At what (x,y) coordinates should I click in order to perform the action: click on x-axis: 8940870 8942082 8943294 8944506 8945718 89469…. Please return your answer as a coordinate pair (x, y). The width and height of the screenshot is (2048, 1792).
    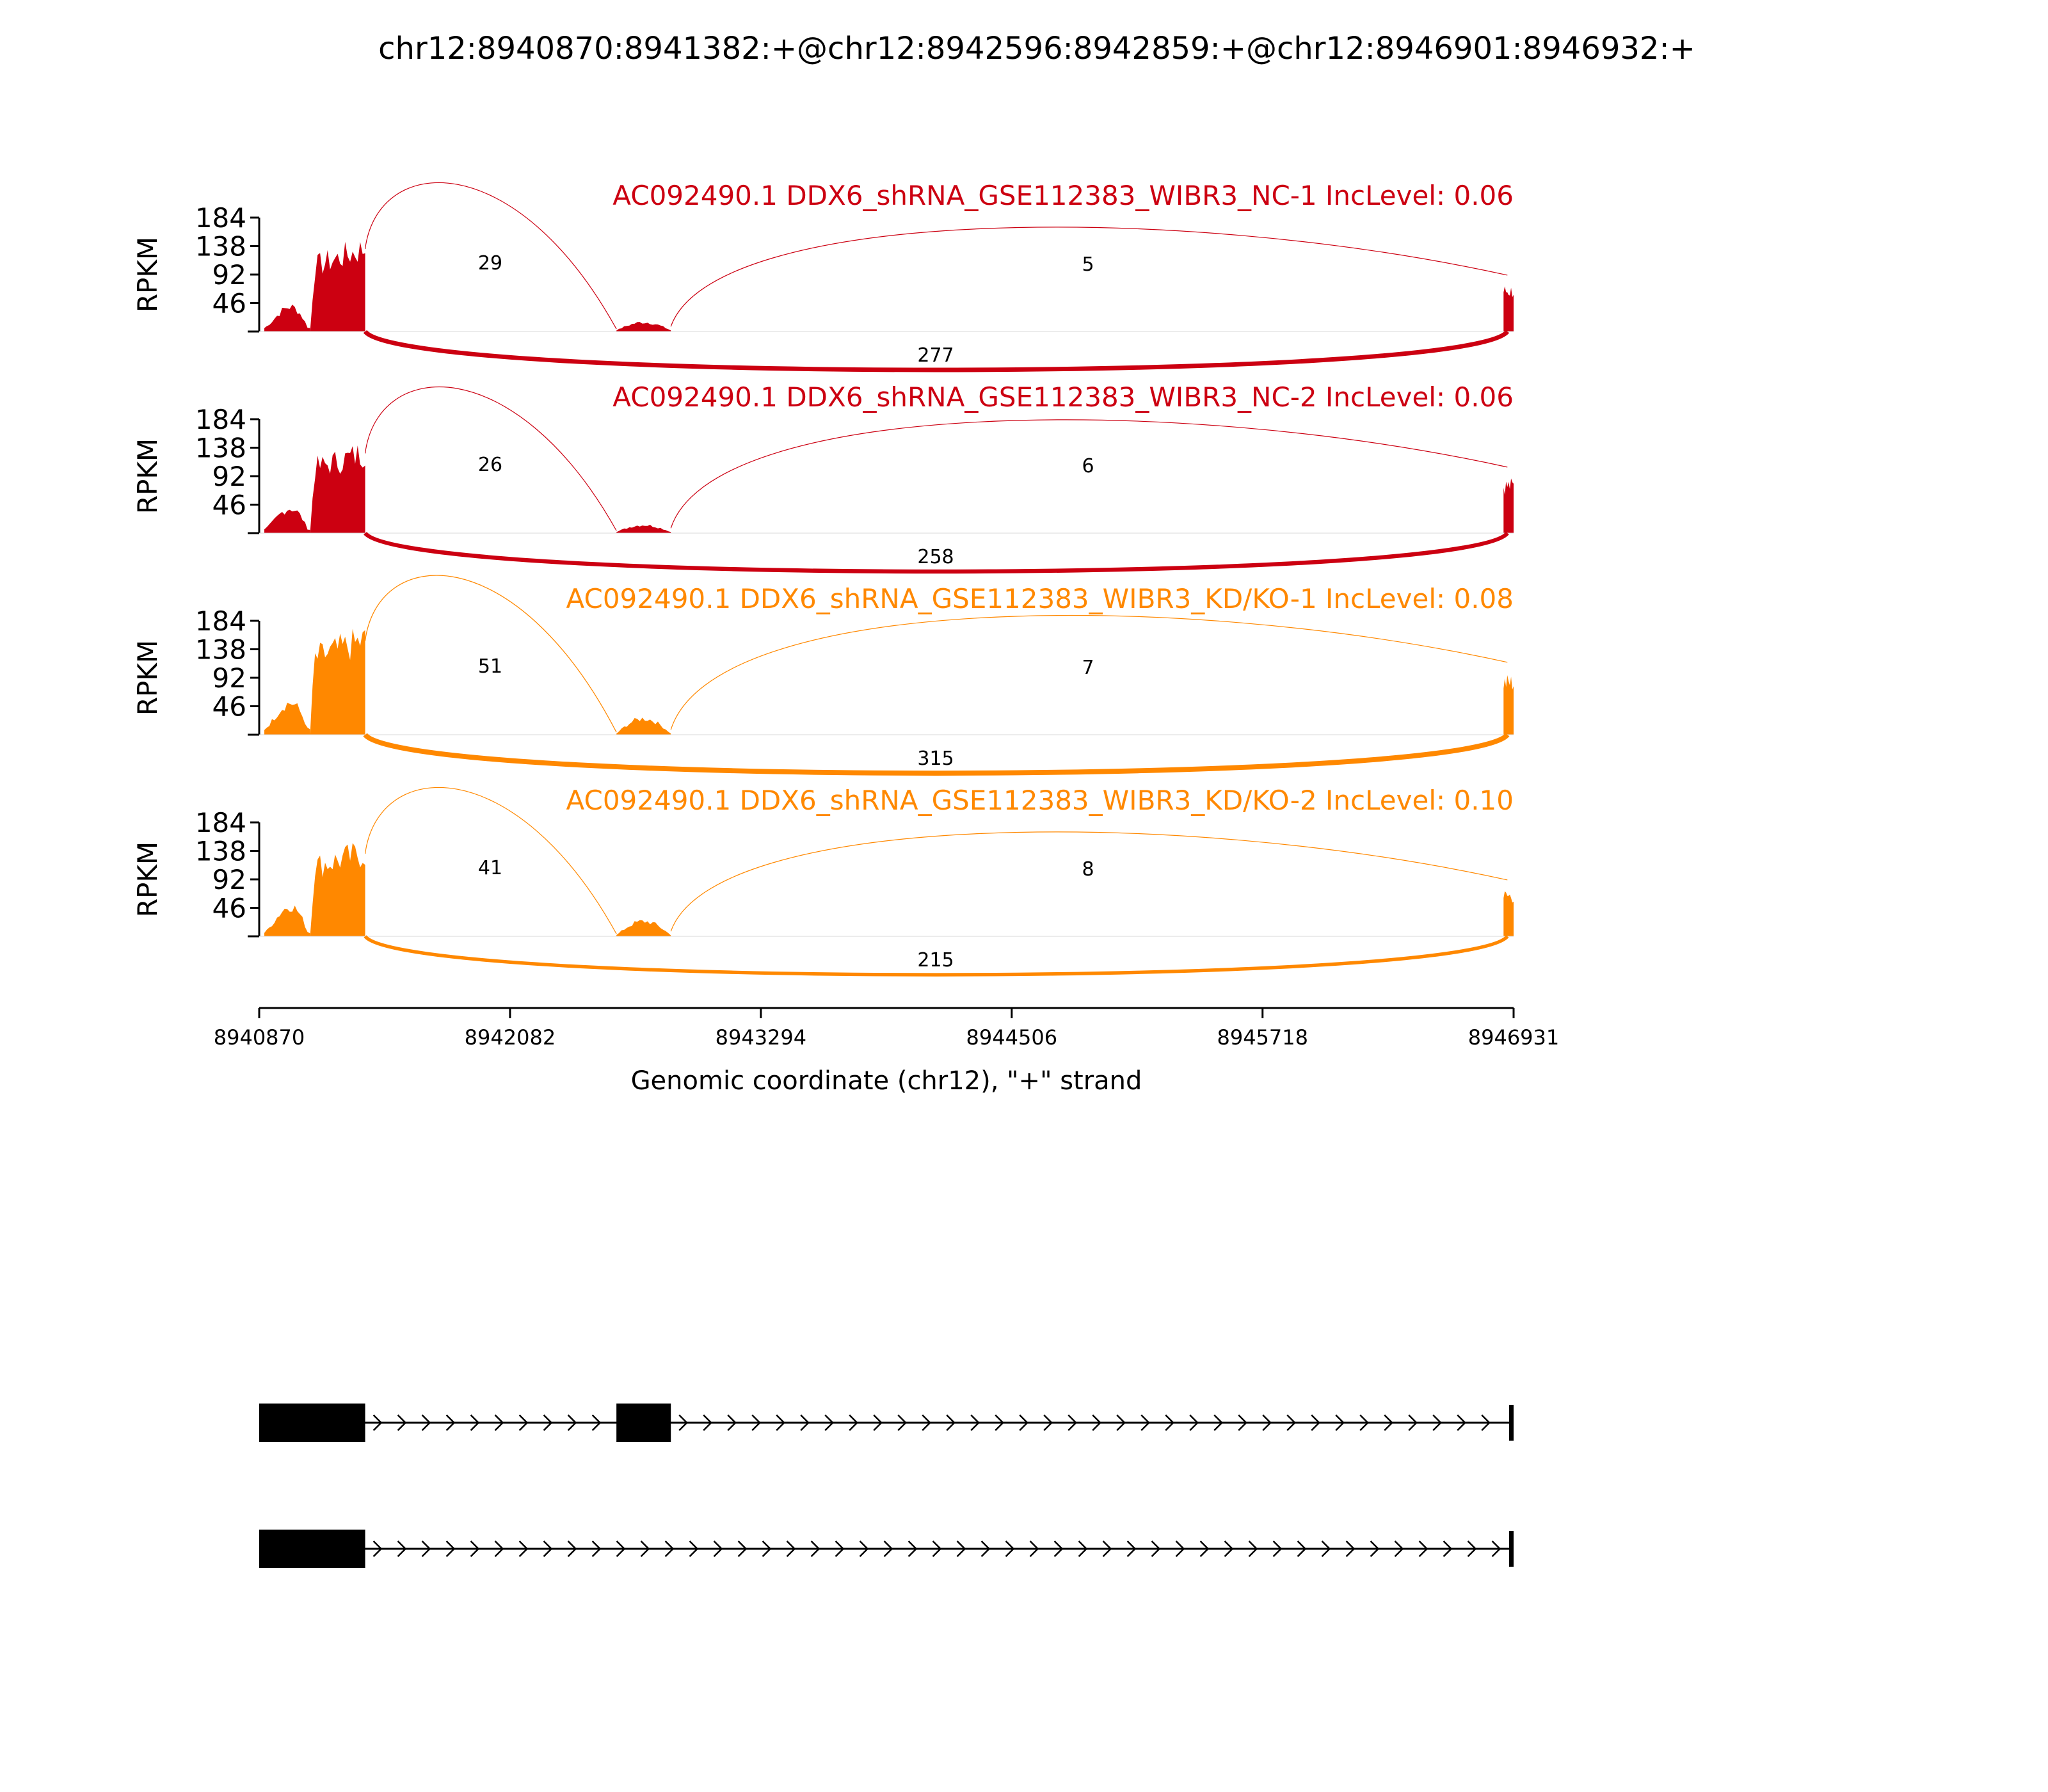
    Looking at the image, I should click on (886, 1028).